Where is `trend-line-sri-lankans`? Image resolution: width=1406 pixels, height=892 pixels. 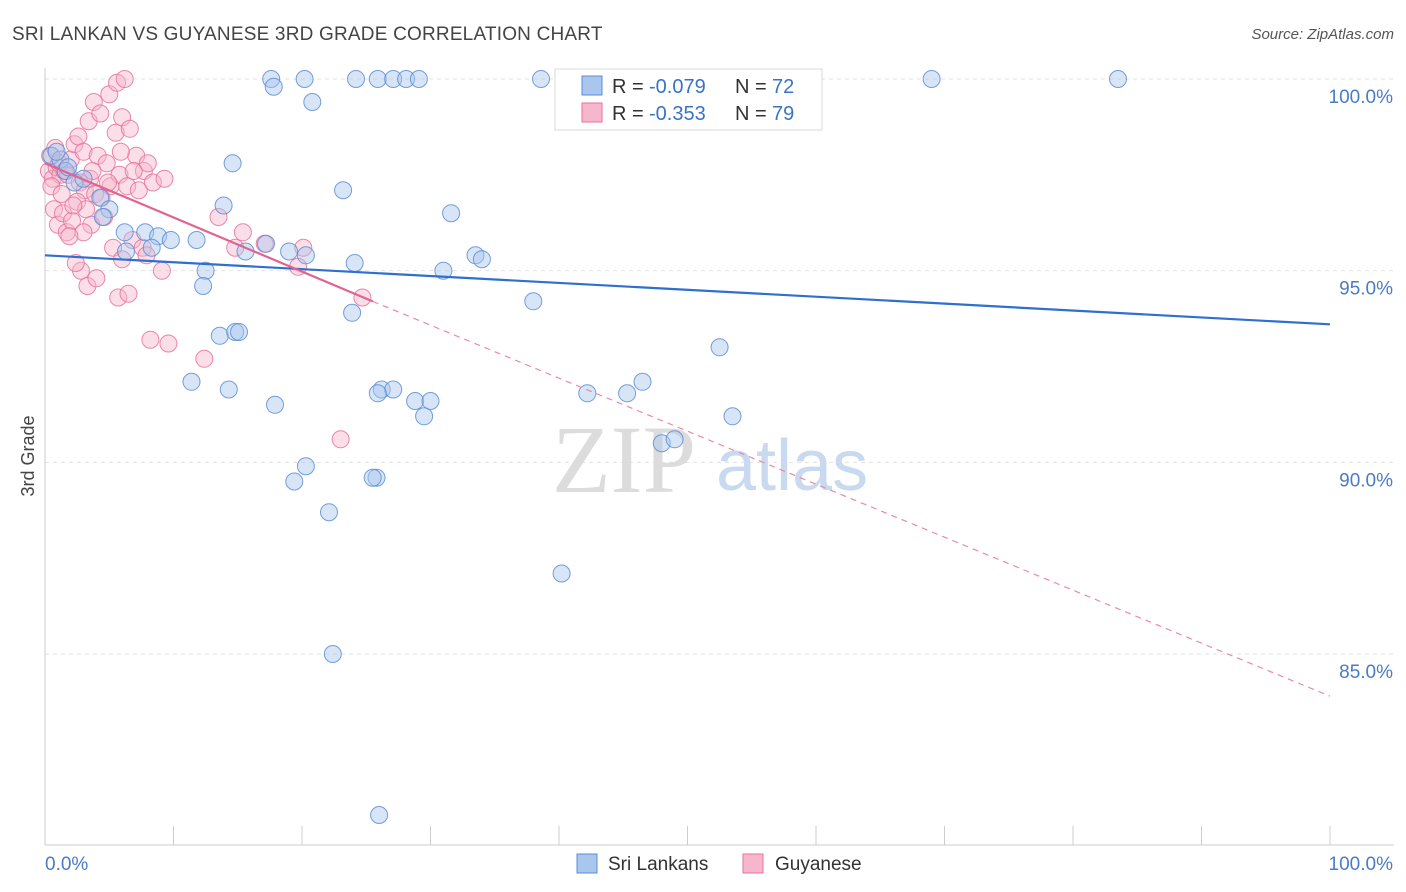
trend-line-sri-lankans is located at coordinates (687, 290).